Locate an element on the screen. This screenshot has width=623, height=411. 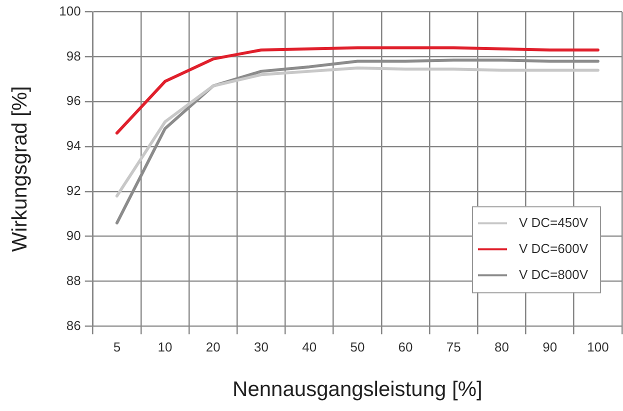
y-tick-label: 88 is located at coordinates (73, 280).